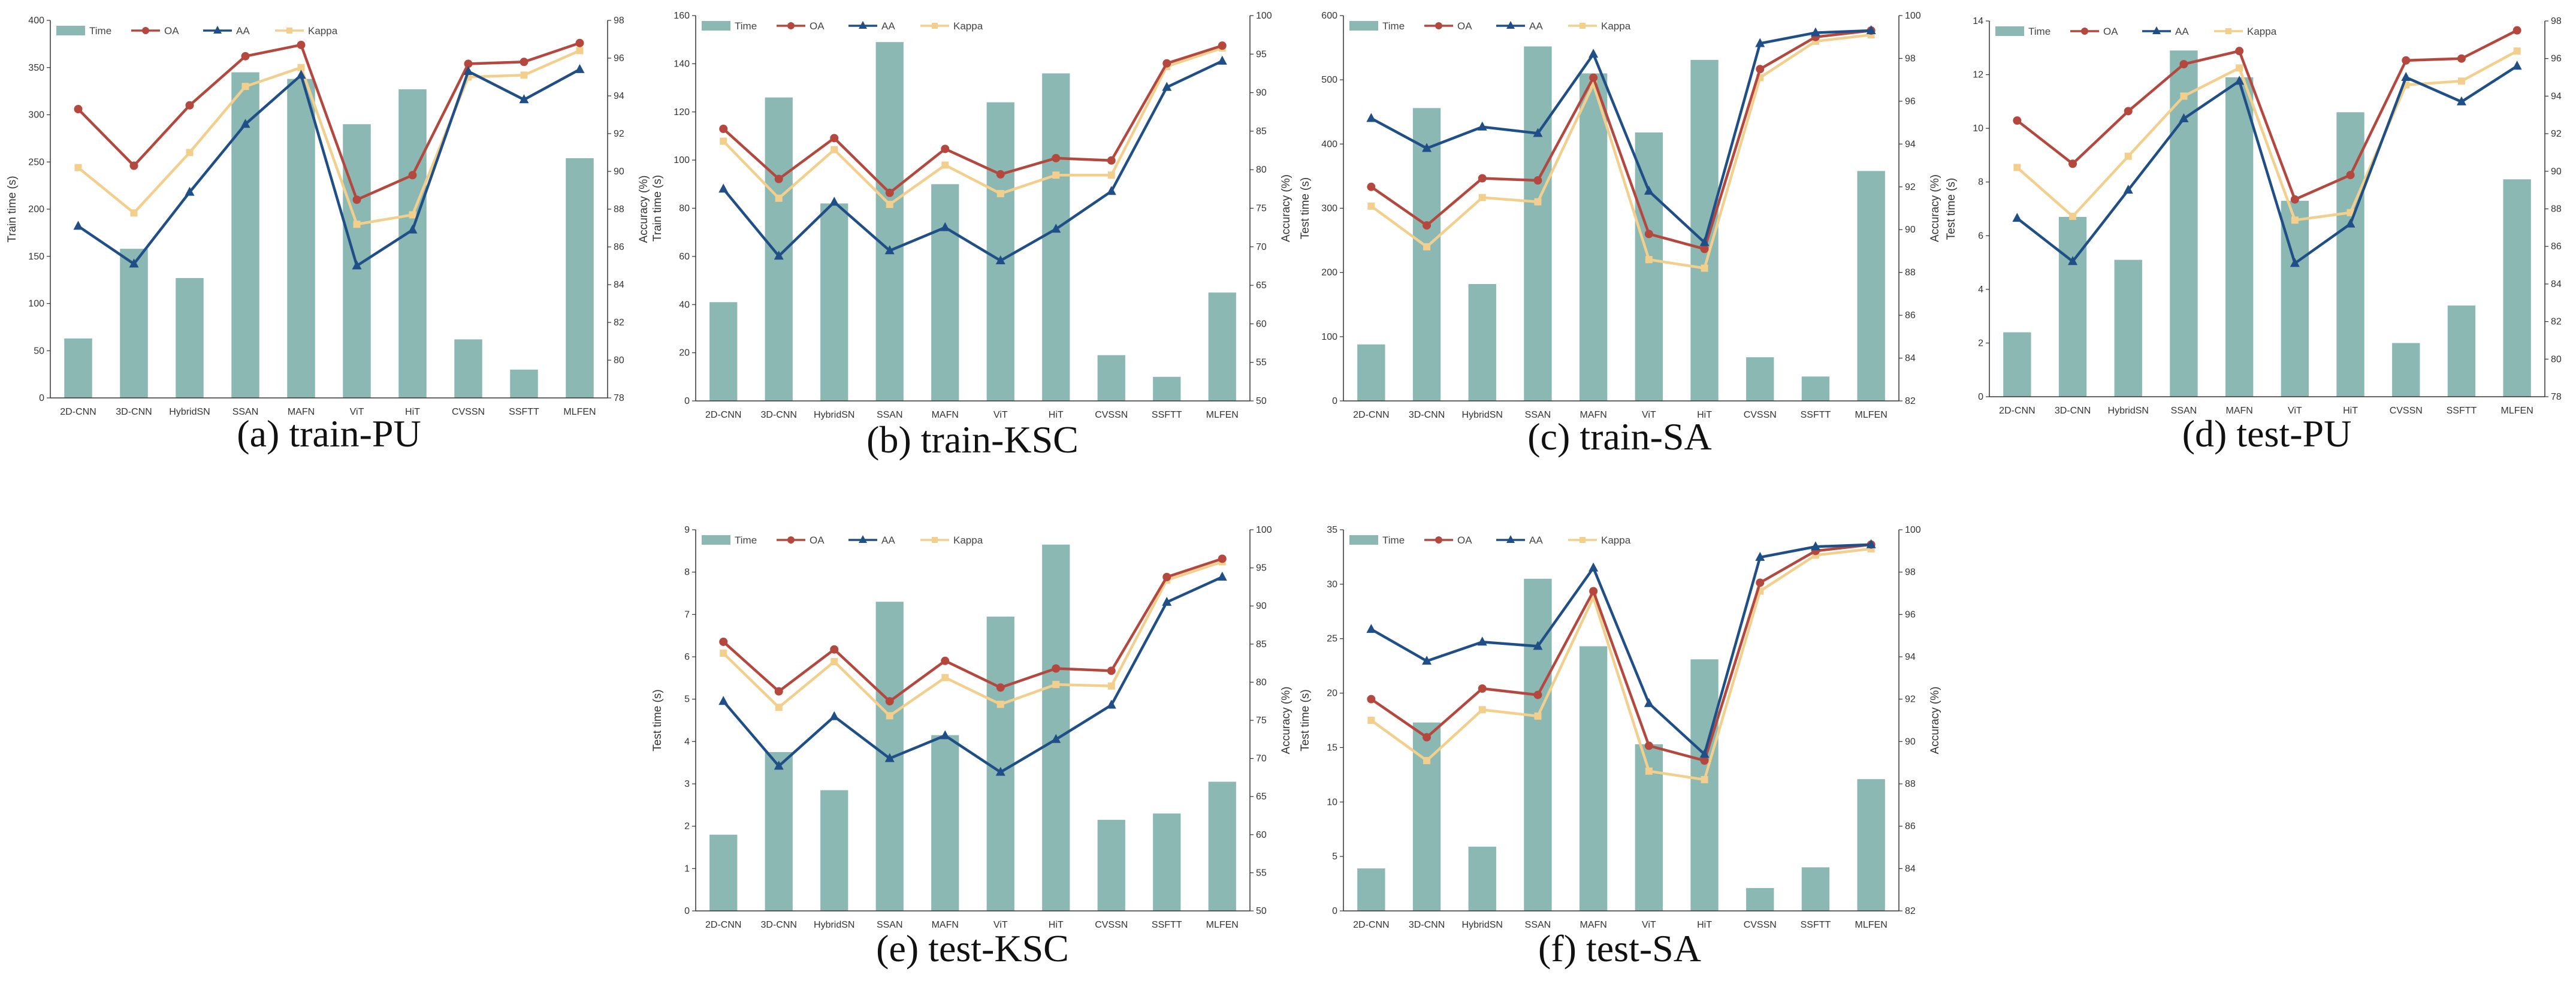 Image resolution: width=2576 pixels, height=987 pixels. Describe the element at coordinates (1262, 568) in the screenshot. I see `right-tick-label: 95` at that location.